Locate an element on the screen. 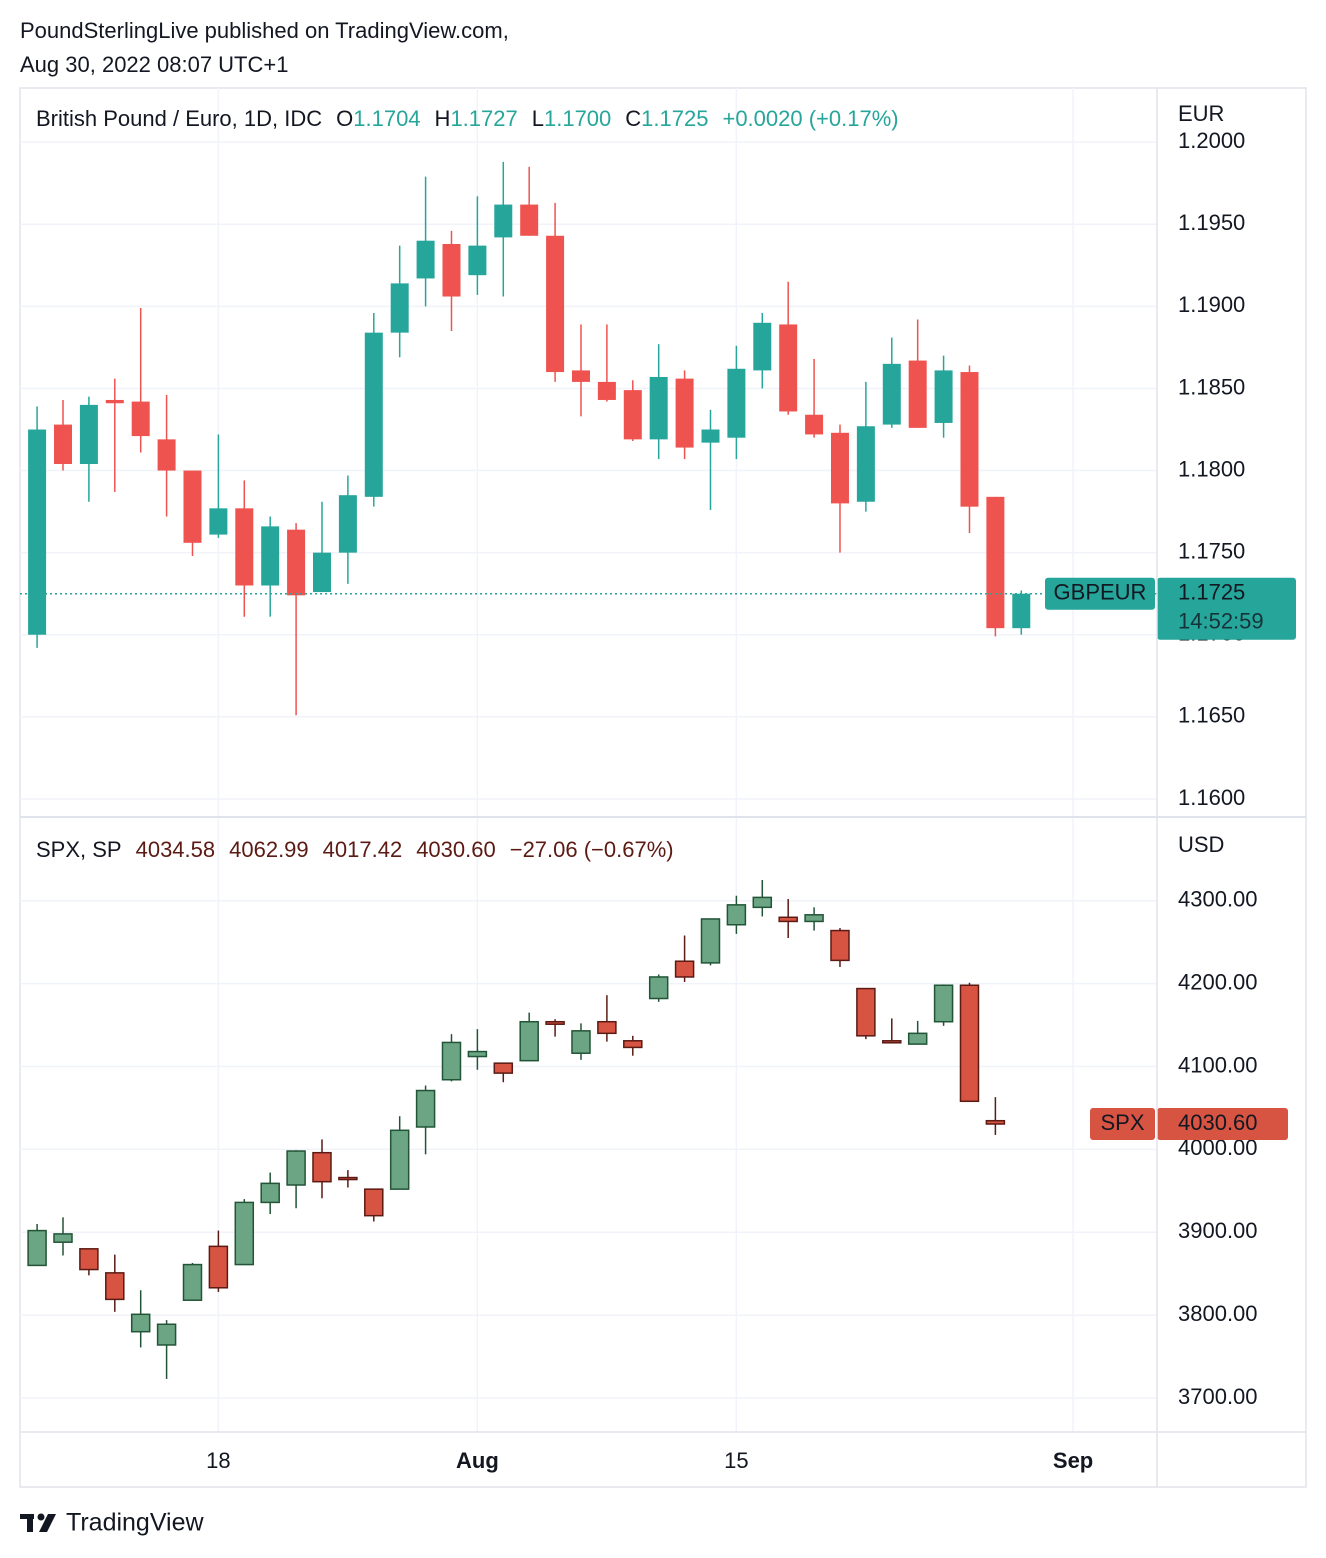 The image size is (1326, 1558). change-value: −27.06 (−0.67%) is located at coordinates (592, 849).